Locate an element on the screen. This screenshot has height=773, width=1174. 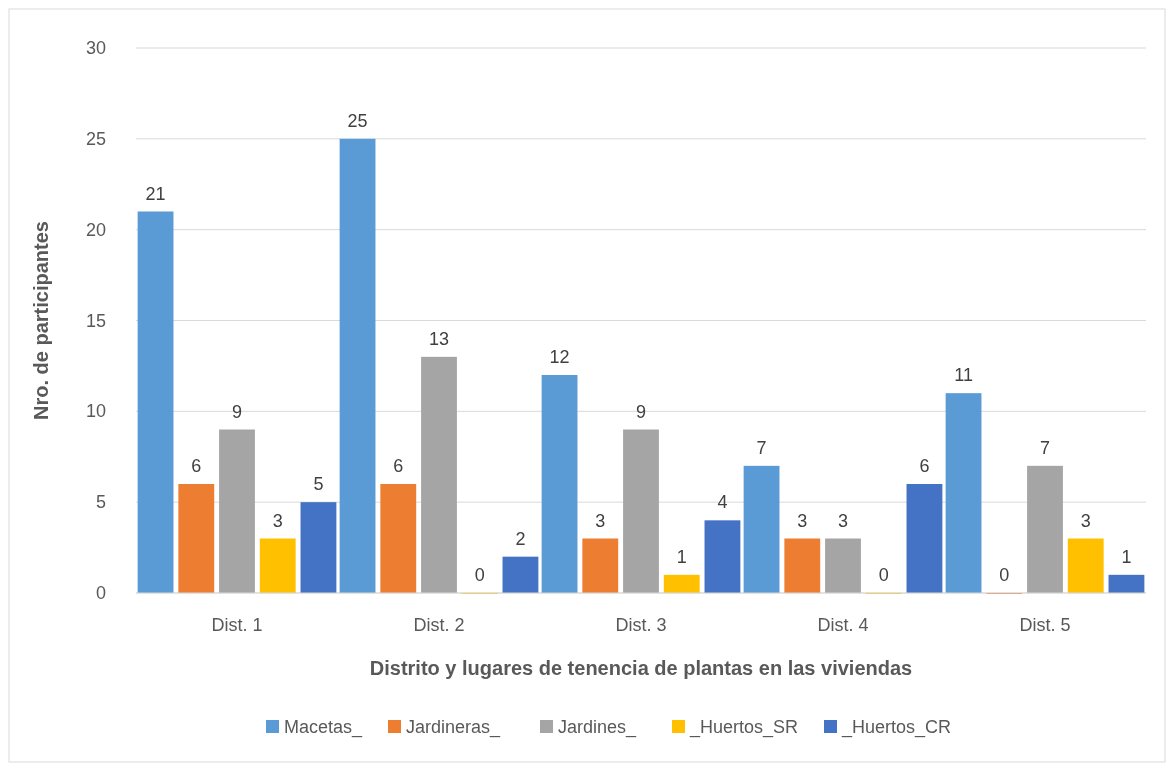
y-tick-label: 30 is located at coordinates (95, 48).